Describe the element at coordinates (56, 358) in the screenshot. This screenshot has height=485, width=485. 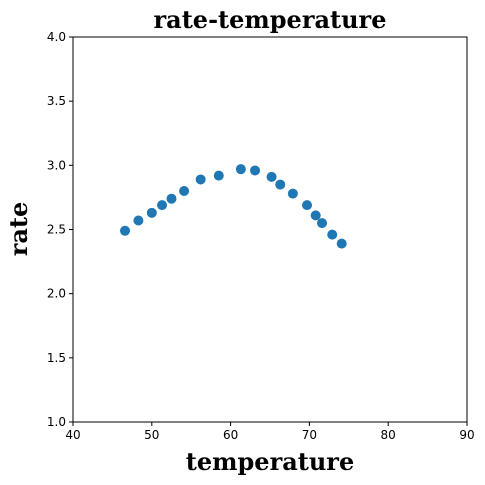
I see `y-tick-label: 1.5` at that location.